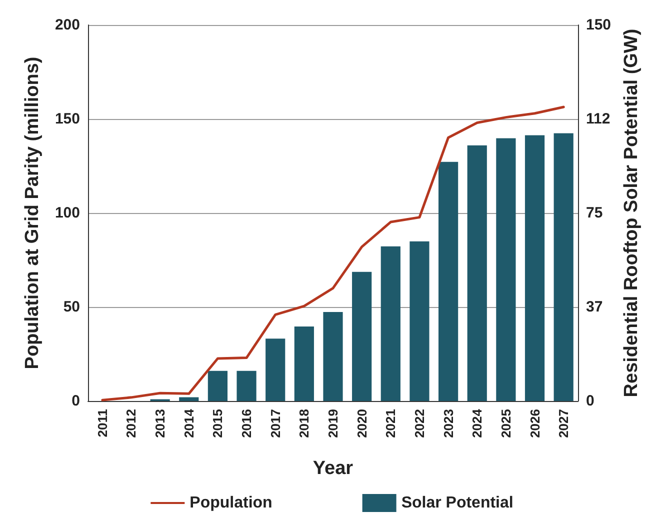 The width and height of the screenshot is (664, 525). Describe the element at coordinates (419, 423) in the screenshot. I see `x-tick-label: 2022` at that location.